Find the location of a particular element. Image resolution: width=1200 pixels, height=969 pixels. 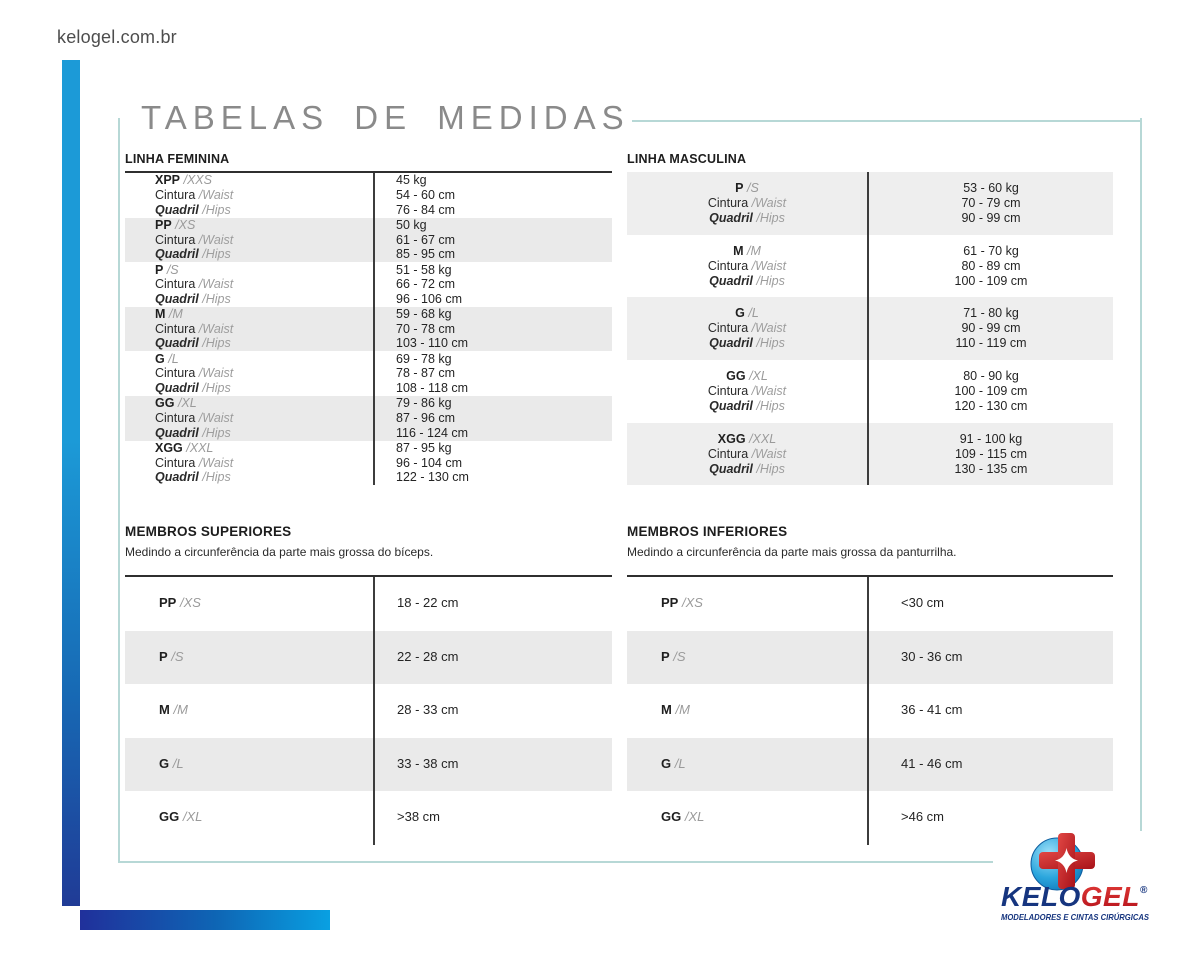

waist-value: 66 - 72 cm is located at coordinates (426, 284).